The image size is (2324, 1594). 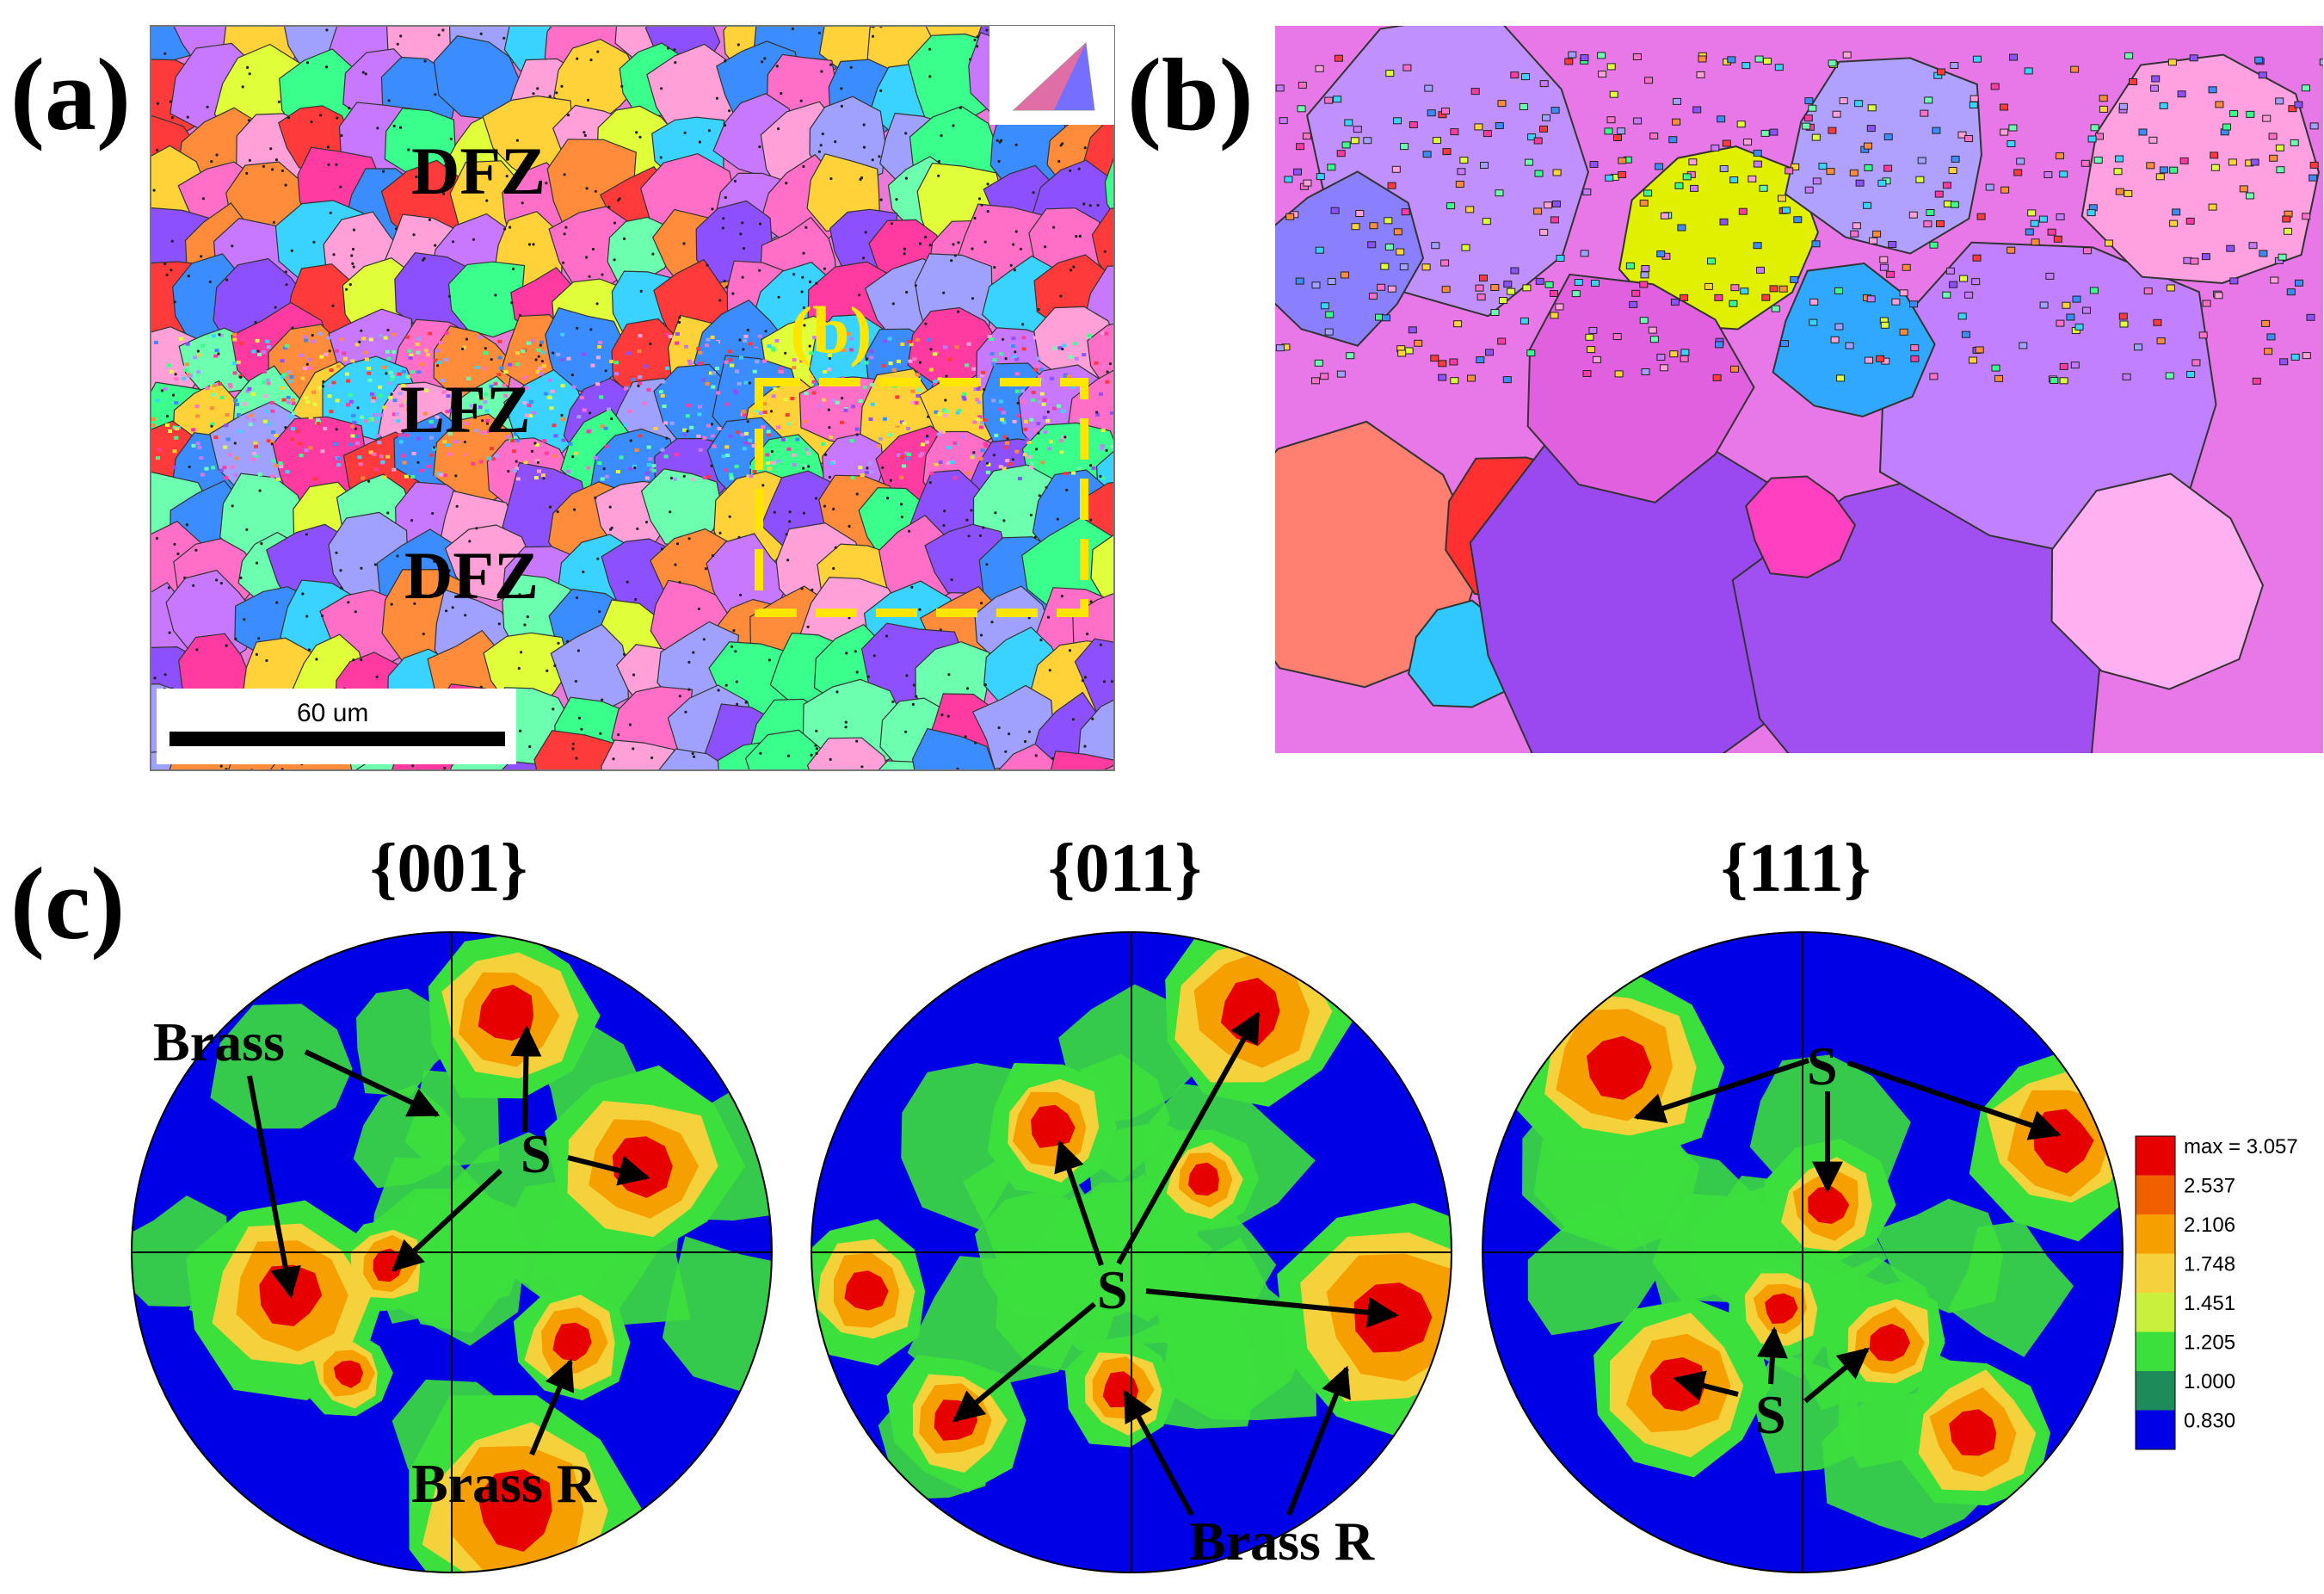 I want to click on panel-c-label: (c), so click(x=67, y=903).